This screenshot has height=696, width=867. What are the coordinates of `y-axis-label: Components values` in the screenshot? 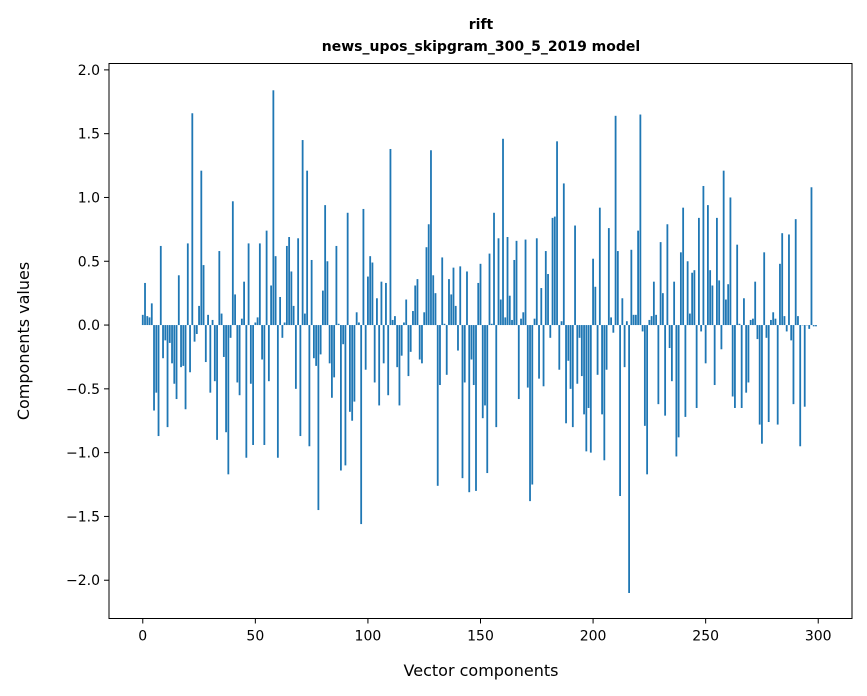 It's located at (23, 341).